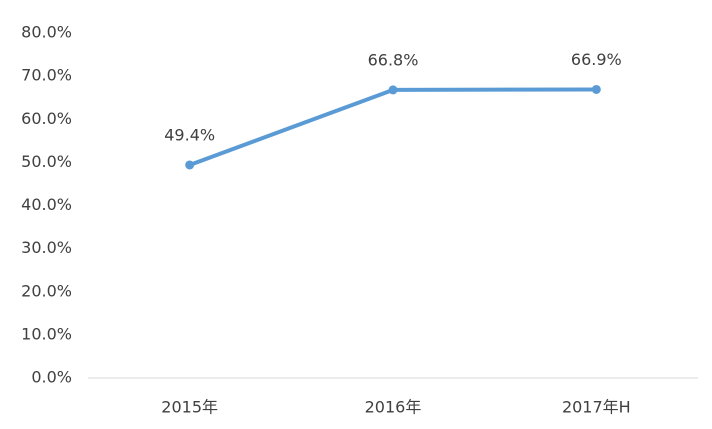 This screenshot has height=429, width=712. I want to click on y-tick-label: 70.0%, so click(46, 75).